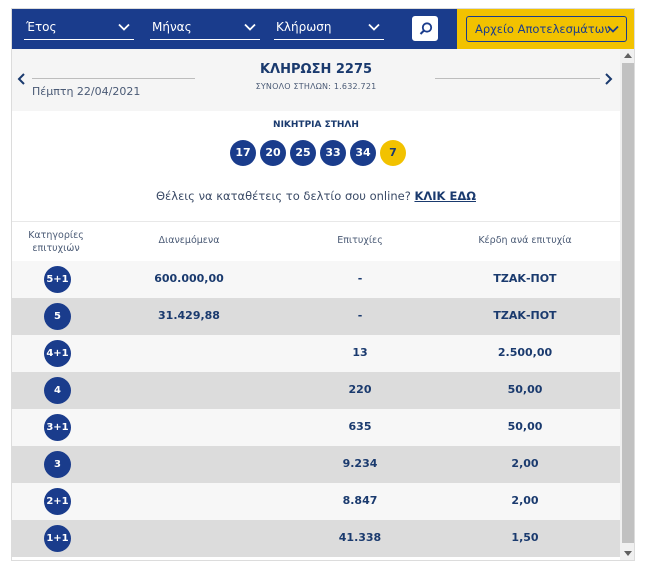 Image resolution: width=650 pixels, height=569 pixels. What do you see at coordinates (41, 27) in the screenshot?
I see `year-select-label: Έτος` at bounding box center [41, 27].